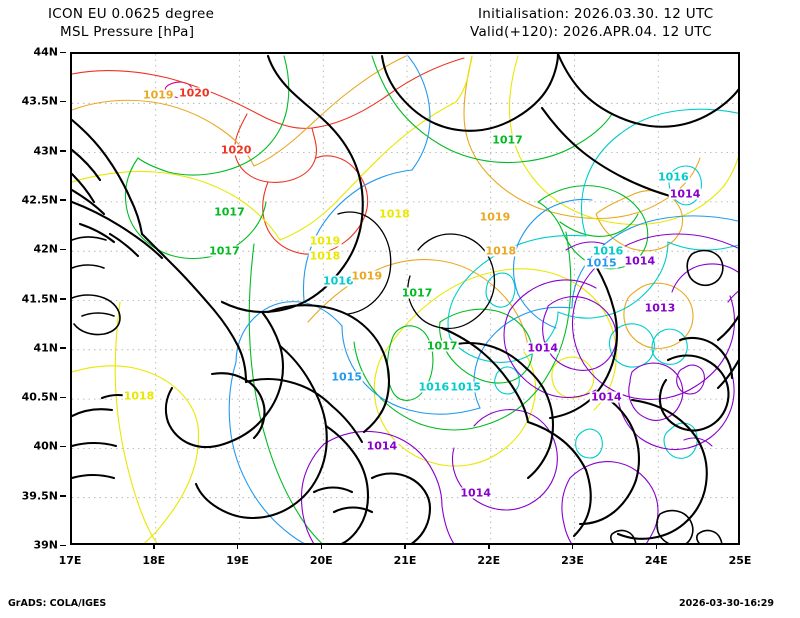  What do you see at coordinates (57, 603) in the screenshot?
I see `credit-label: GrADS: COLA/IGES` at bounding box center [57, 603].